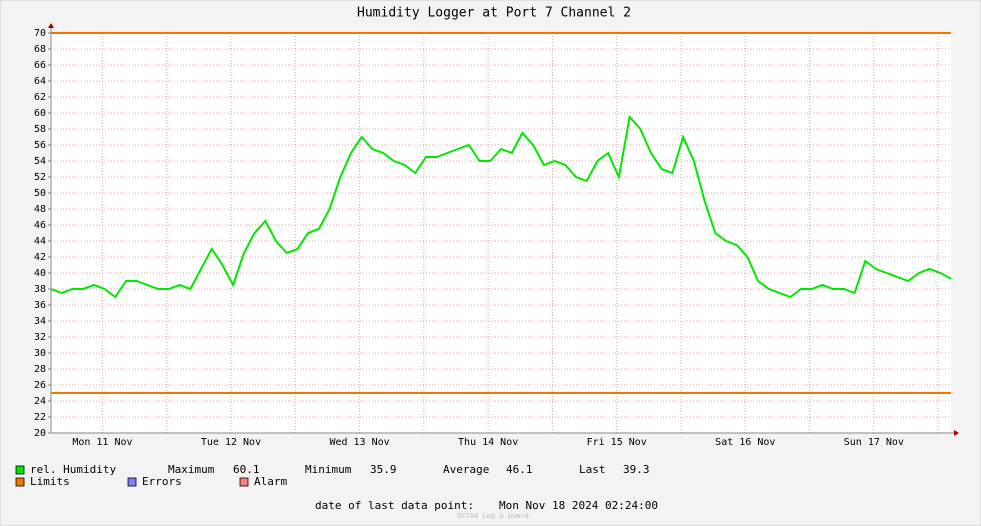  I want to click on y-arrow, so click(51, 25).